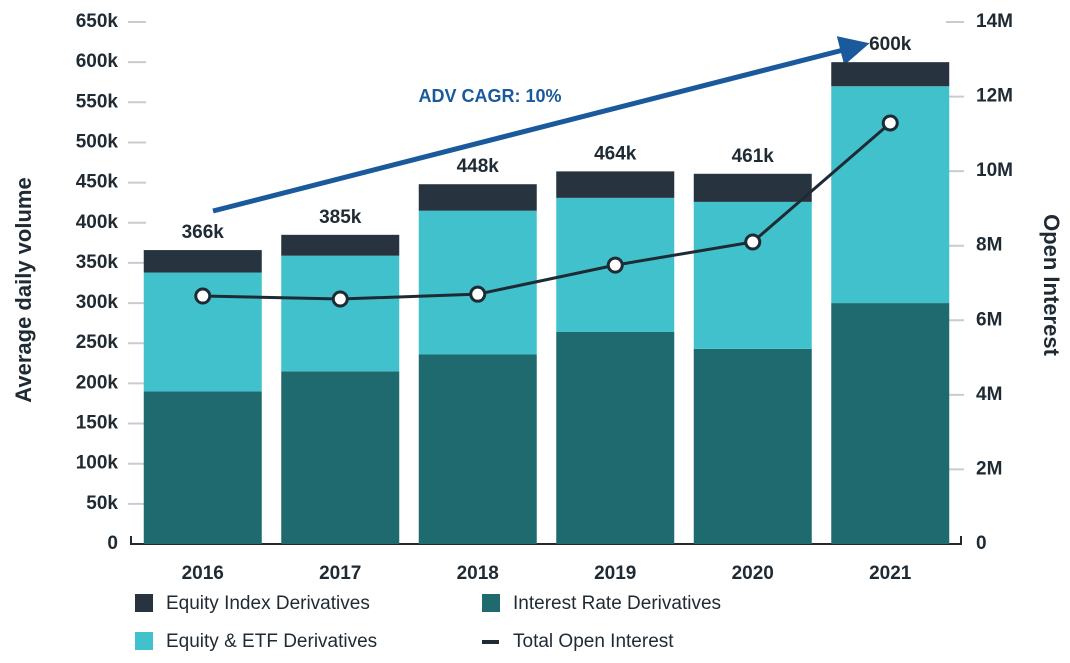  What do you see at coordinates (97, 342) in the screenshot?
I see `y-tick-label: 250k` at bounding box center [97, 342].